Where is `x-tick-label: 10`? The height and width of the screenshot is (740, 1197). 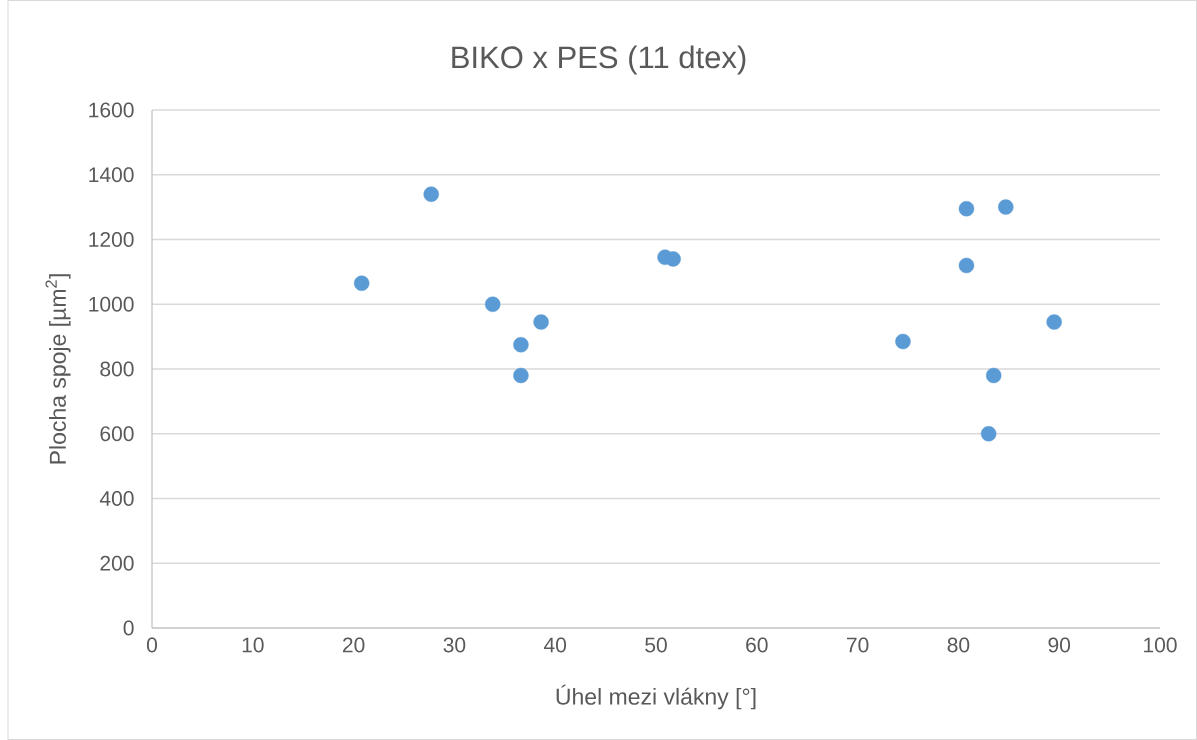 x-tick-label: 10 is located at coordinates (253, 645).